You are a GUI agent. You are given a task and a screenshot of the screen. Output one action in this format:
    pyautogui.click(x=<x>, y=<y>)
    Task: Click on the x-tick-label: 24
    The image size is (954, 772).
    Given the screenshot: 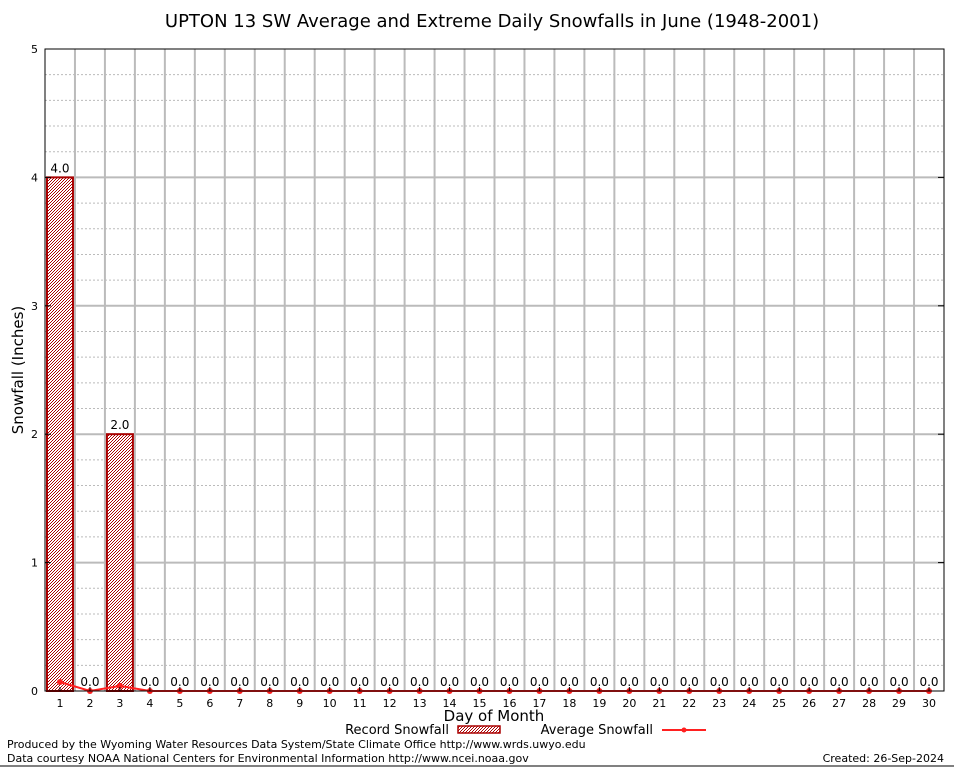 What is the action you would take?
    pyautogui.click(x=749, y=703)
    